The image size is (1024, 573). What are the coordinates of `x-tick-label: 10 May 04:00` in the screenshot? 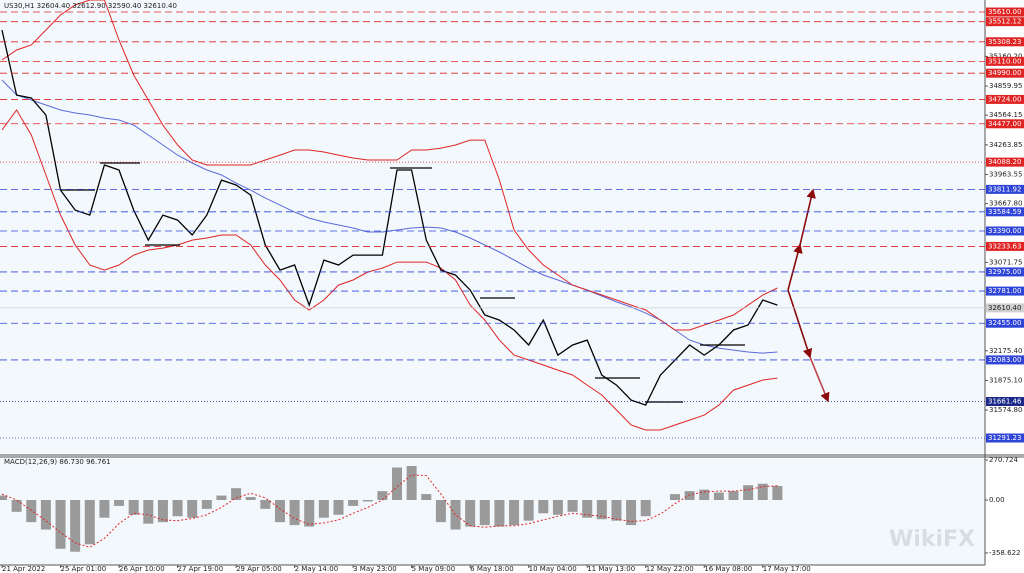 It's located at (553, 569).